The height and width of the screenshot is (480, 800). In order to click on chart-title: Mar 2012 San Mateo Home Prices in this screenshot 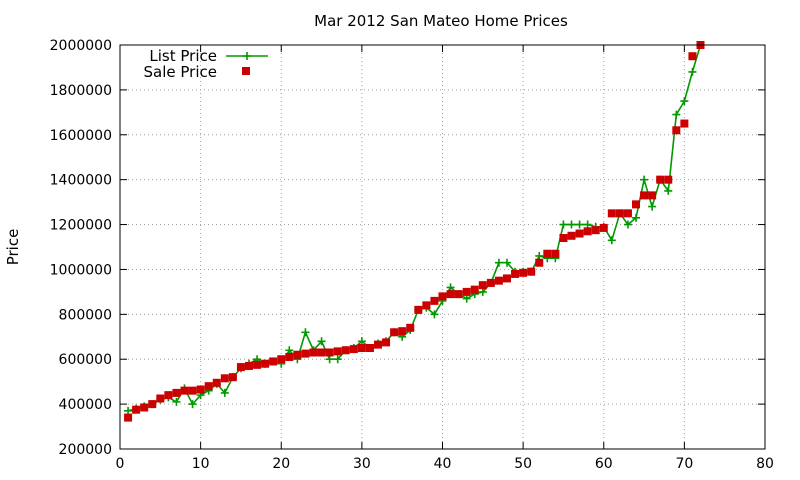, I will do `click(441, 21)`.